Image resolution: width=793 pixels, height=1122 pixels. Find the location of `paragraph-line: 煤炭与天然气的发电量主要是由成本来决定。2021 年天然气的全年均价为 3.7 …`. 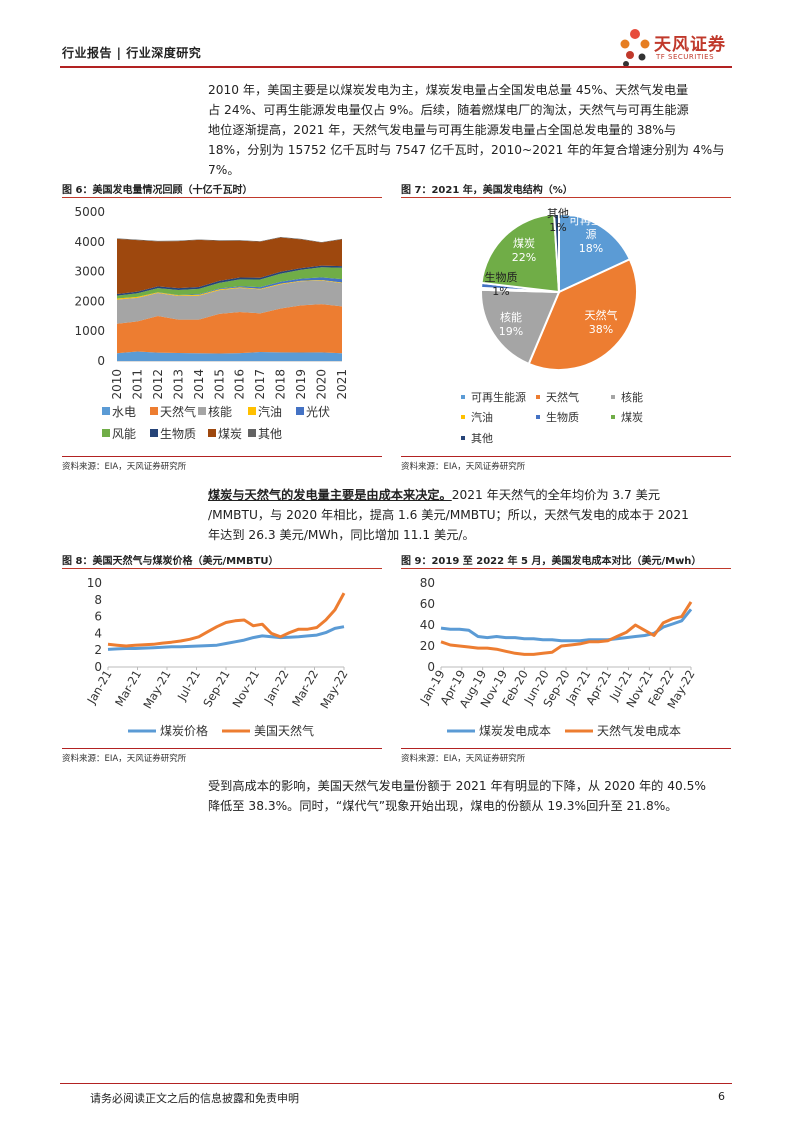

paragraph-line: 煤炭与天然气的发电量主要是由成本来决定。2021 年天然气的全年均价为 3.7 … is located at coordinates (470, 495).